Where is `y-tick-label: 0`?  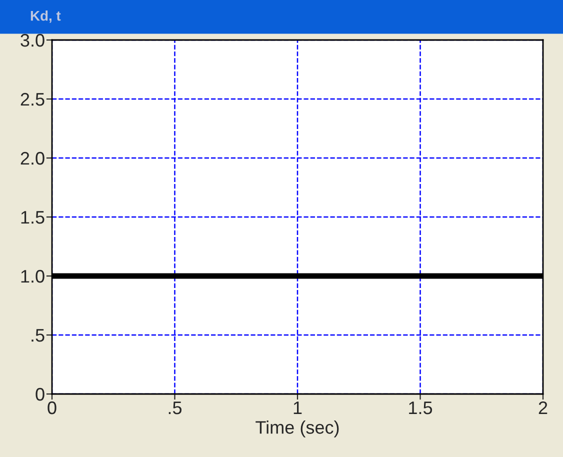
y-tick-label: 0 is located at coordinates (40, 394).